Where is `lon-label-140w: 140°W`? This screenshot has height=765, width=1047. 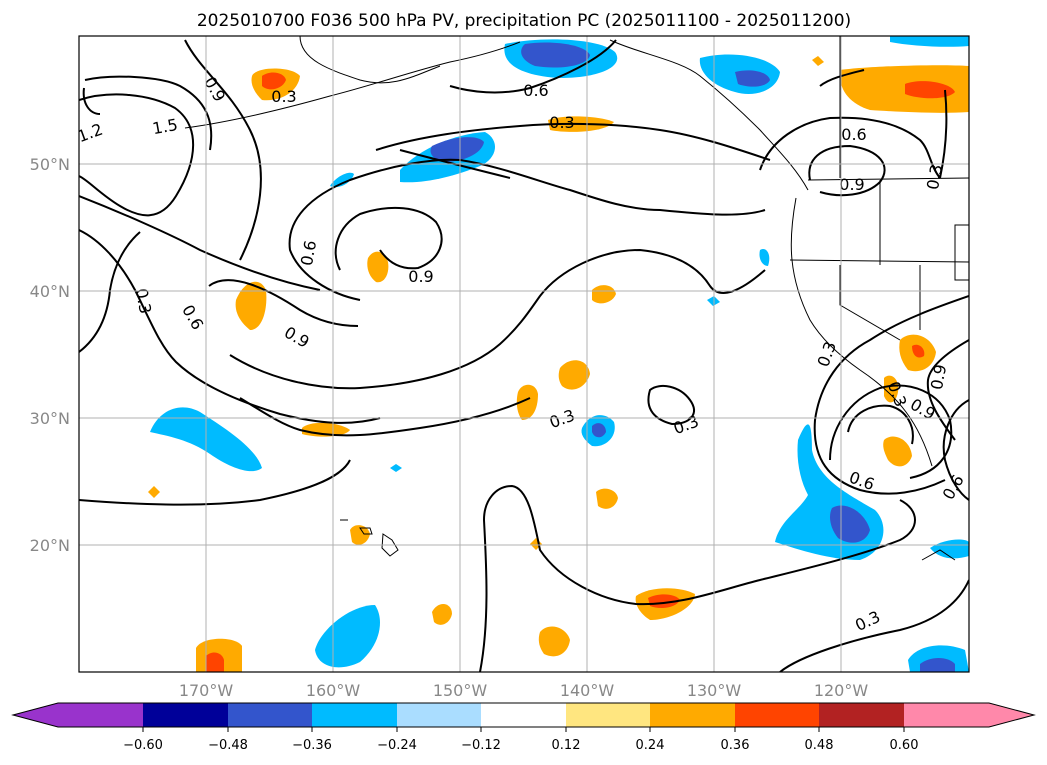 lon-label-140w: 140°W is located at coordinates (587, 690).